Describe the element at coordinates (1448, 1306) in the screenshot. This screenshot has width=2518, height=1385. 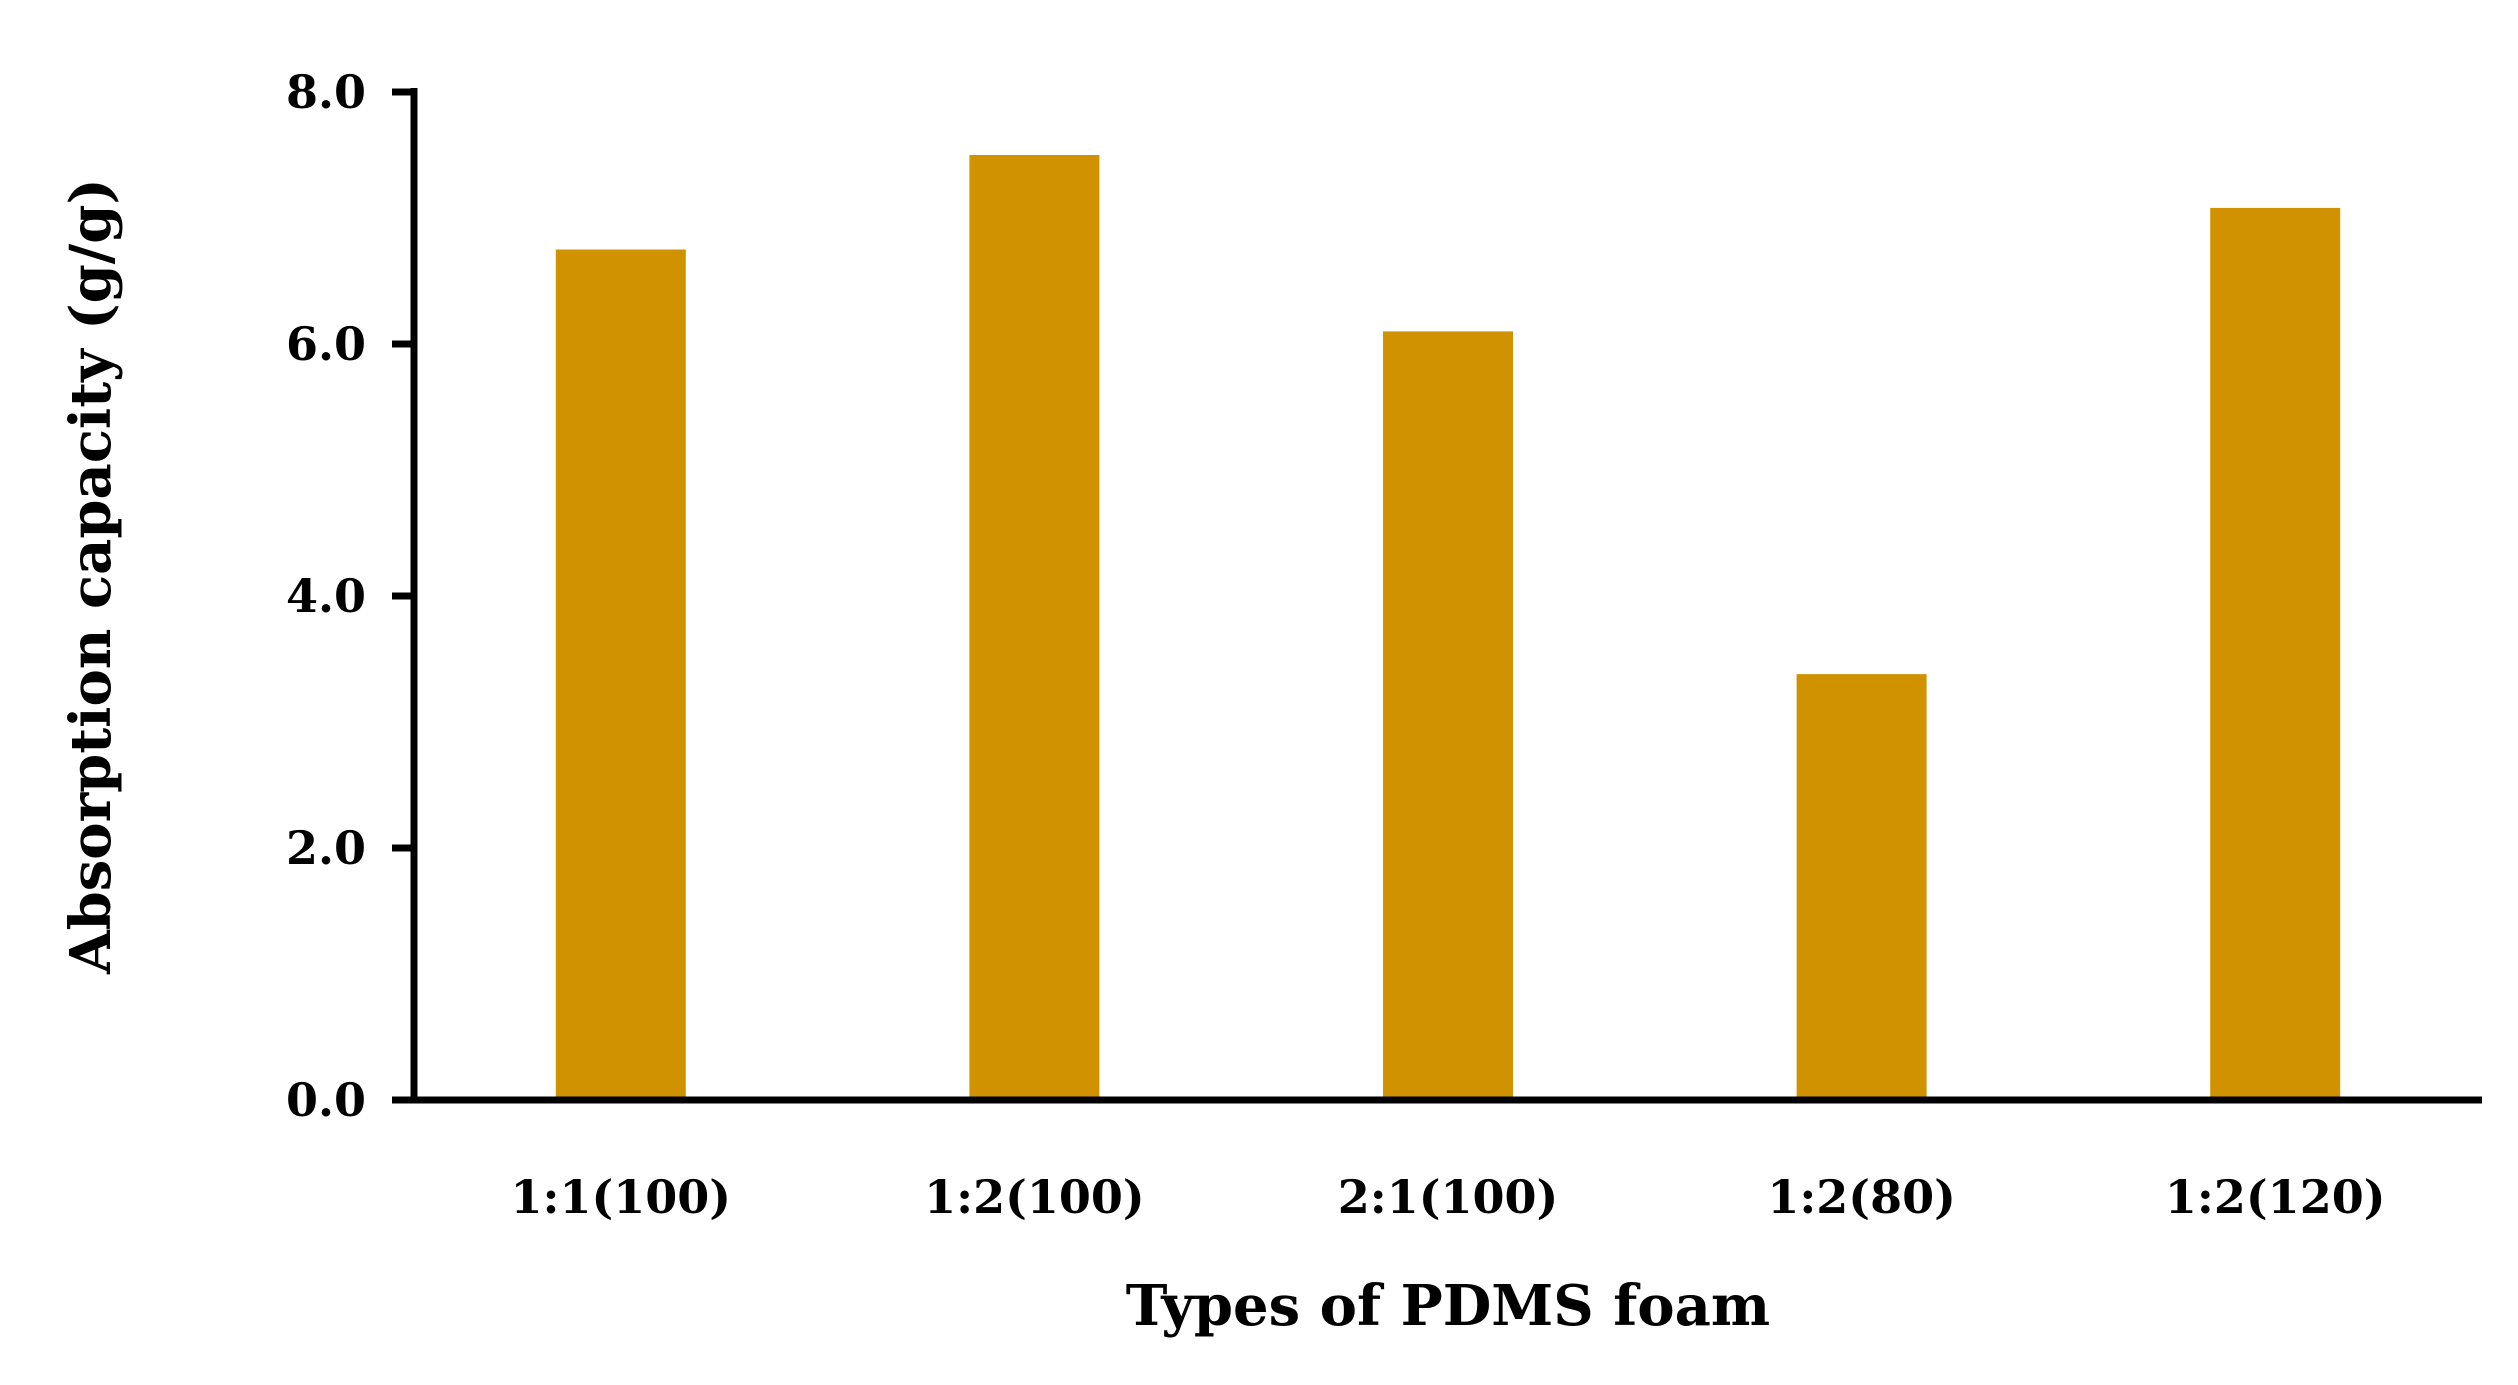
I see `x-axis-title: Types of PDMS foam` at that location.